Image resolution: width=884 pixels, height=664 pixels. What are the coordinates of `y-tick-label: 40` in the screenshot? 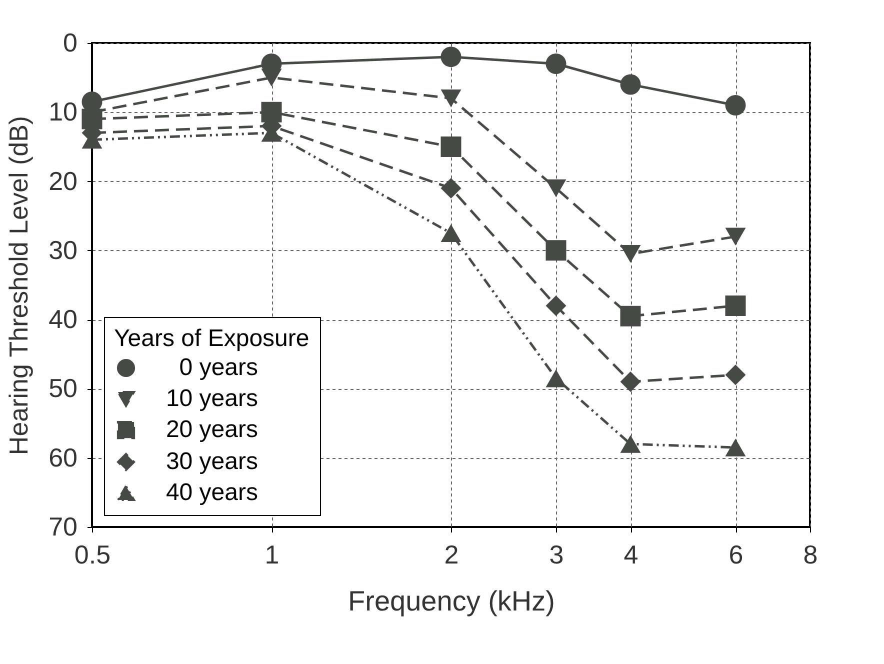 It's located at (63, 319).